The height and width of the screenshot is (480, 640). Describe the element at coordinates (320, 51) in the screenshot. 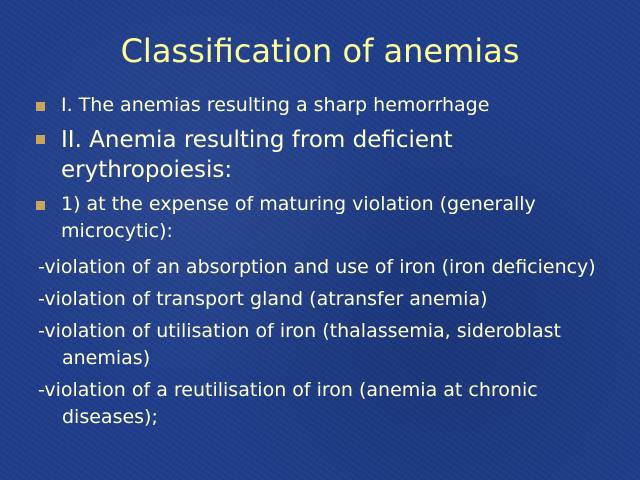

I see `slide-title: Classification of anemias` at that location.